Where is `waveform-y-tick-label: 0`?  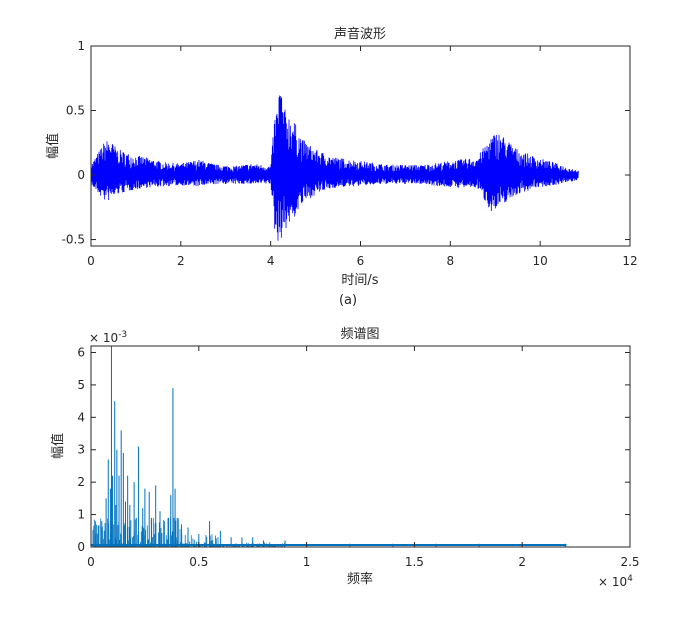 waveform-y-tick-label: 0 is located at coordinates (81, 175).